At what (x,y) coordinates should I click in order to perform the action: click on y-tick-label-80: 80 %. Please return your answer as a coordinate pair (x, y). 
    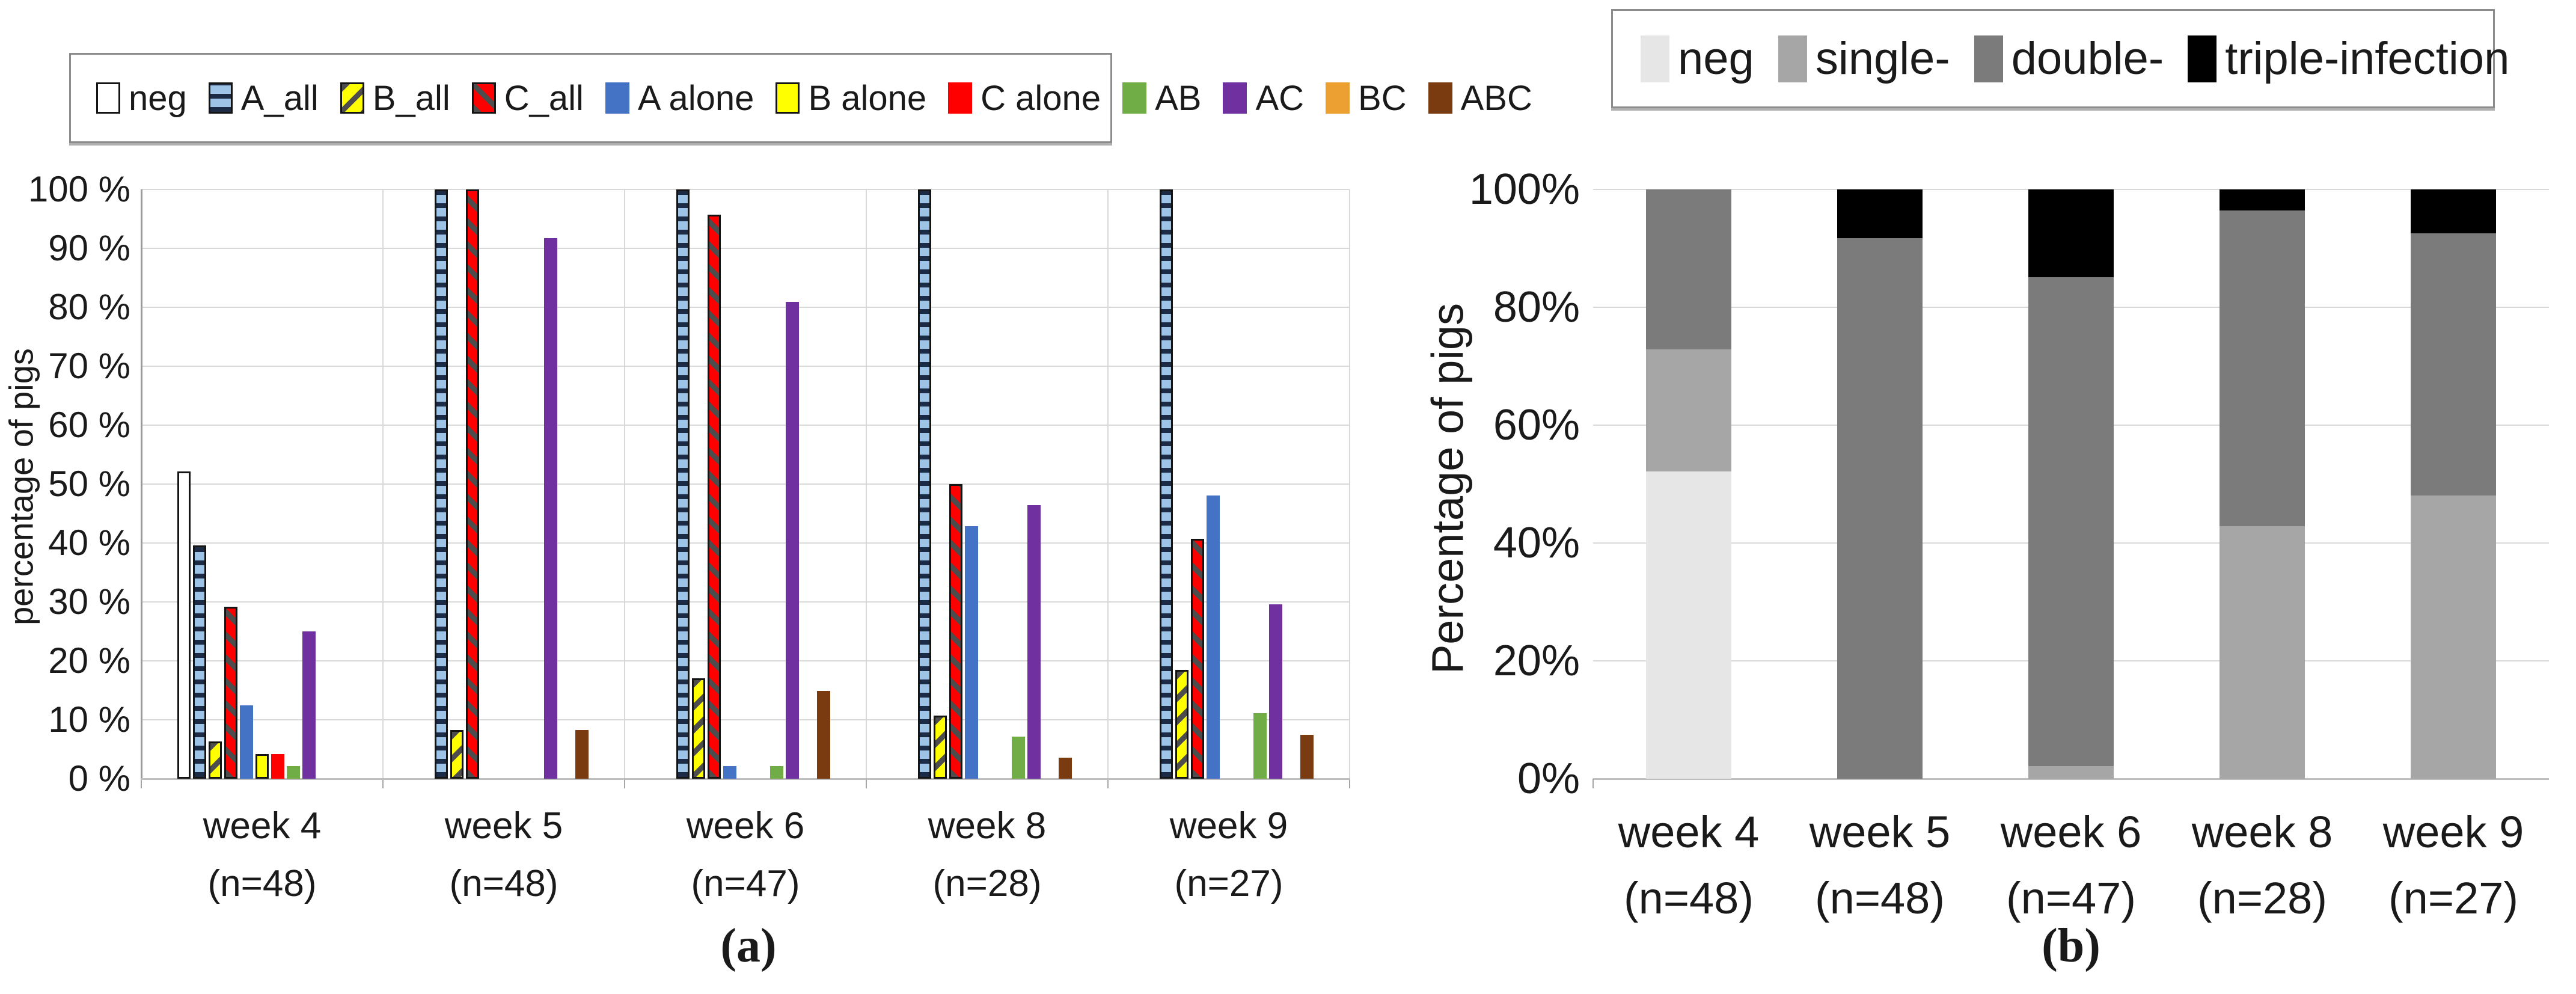
    Looking at the image, I should click on (89, 307).